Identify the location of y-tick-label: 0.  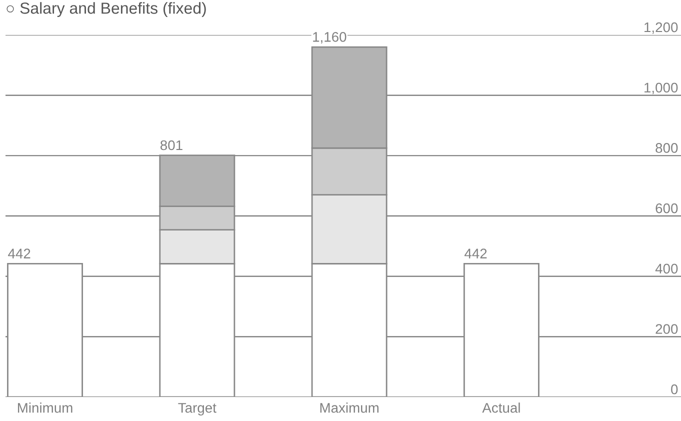
(674, 389).